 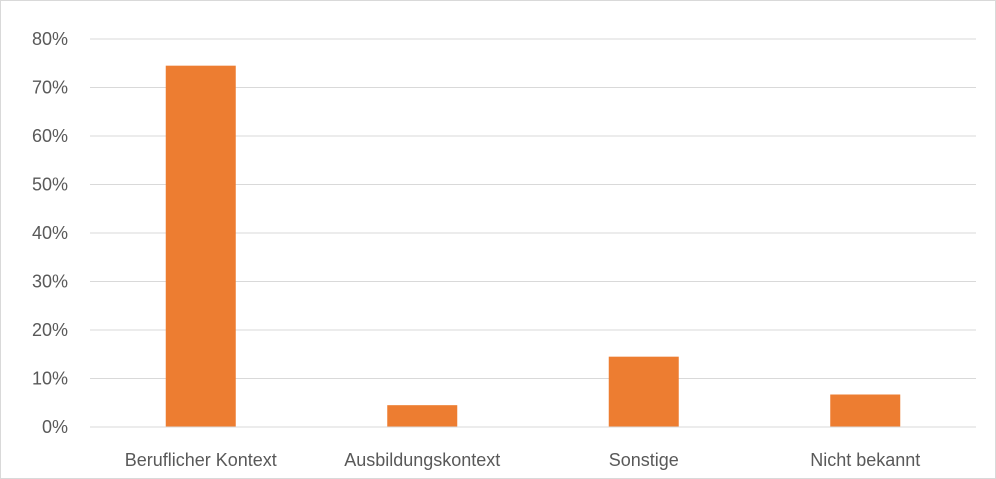 What do you see at coordinates (50, 379) in the screenshot?
I see `y-tick-label: 10%` at bounding box center [50, 379].